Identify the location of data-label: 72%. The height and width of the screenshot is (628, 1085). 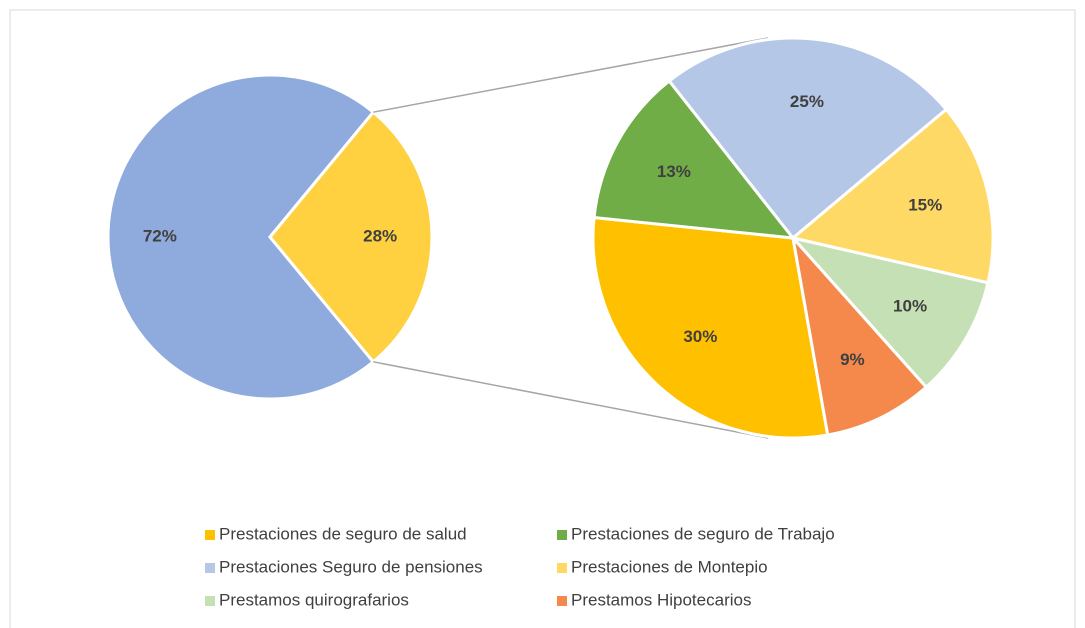
(160, 235).